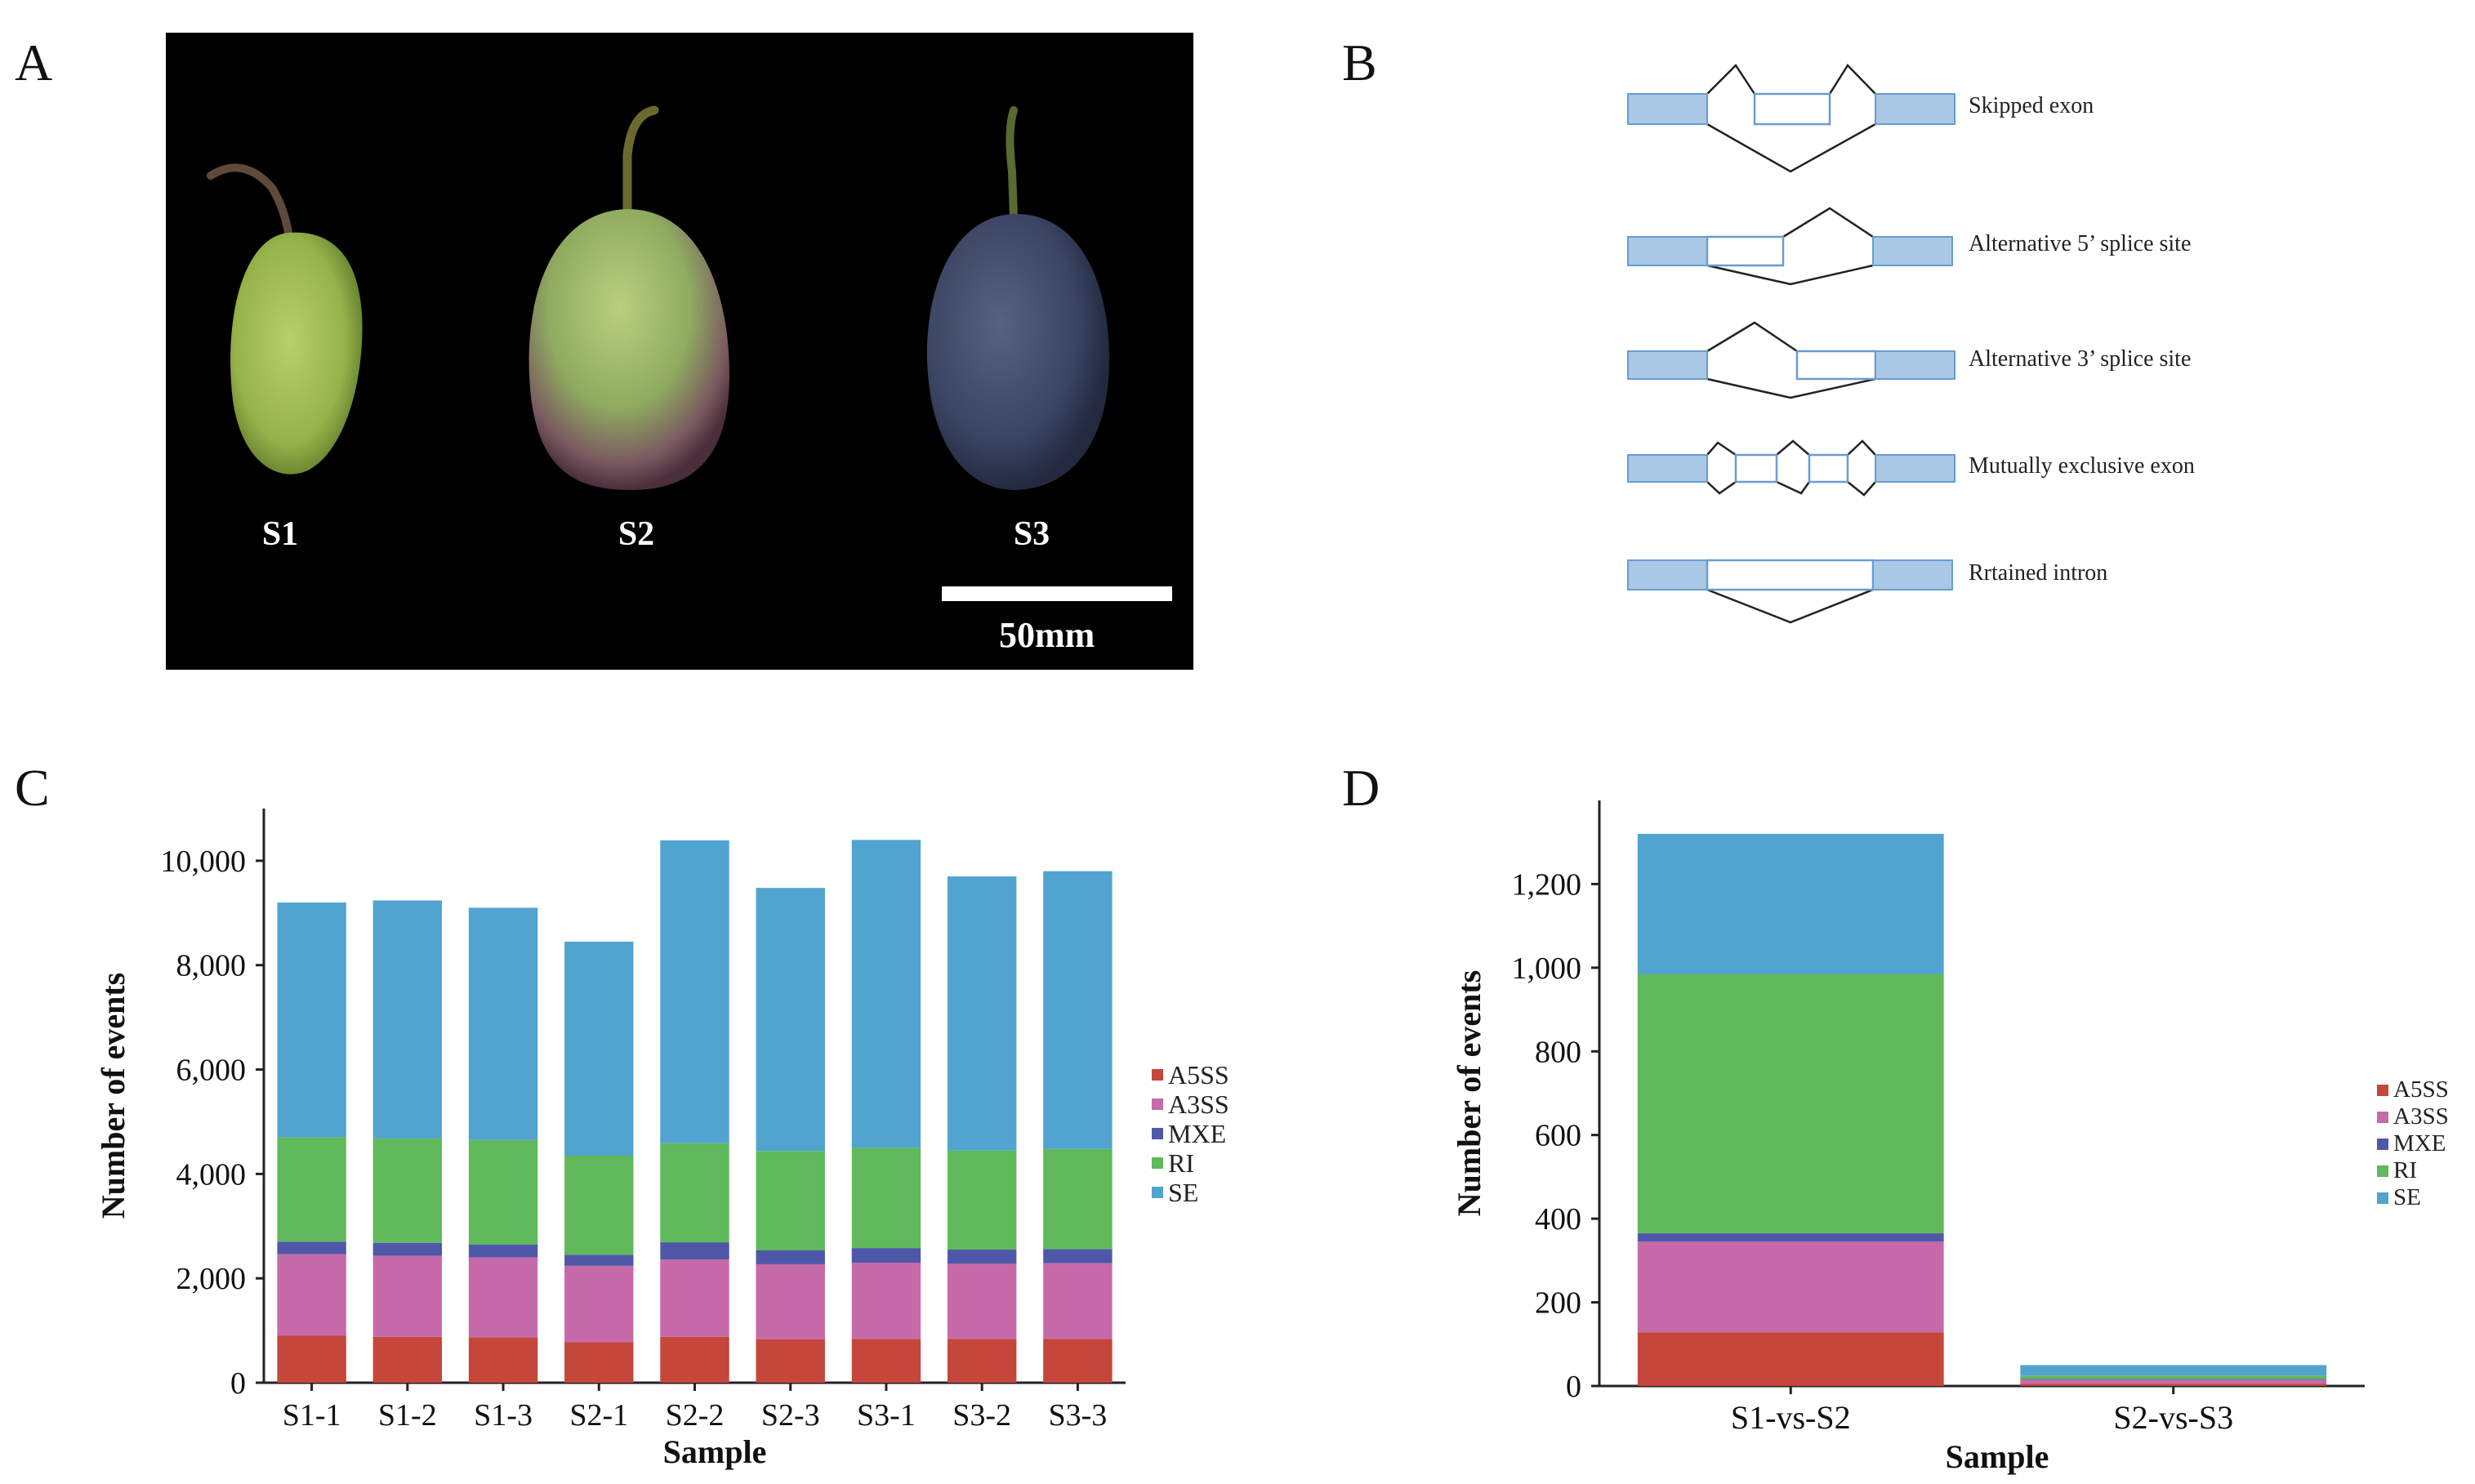 The image size is (2475, 1484). Describe the element at coordinates (34, 62) in the screenshot. I see `panel-a-letter: A` at that location.